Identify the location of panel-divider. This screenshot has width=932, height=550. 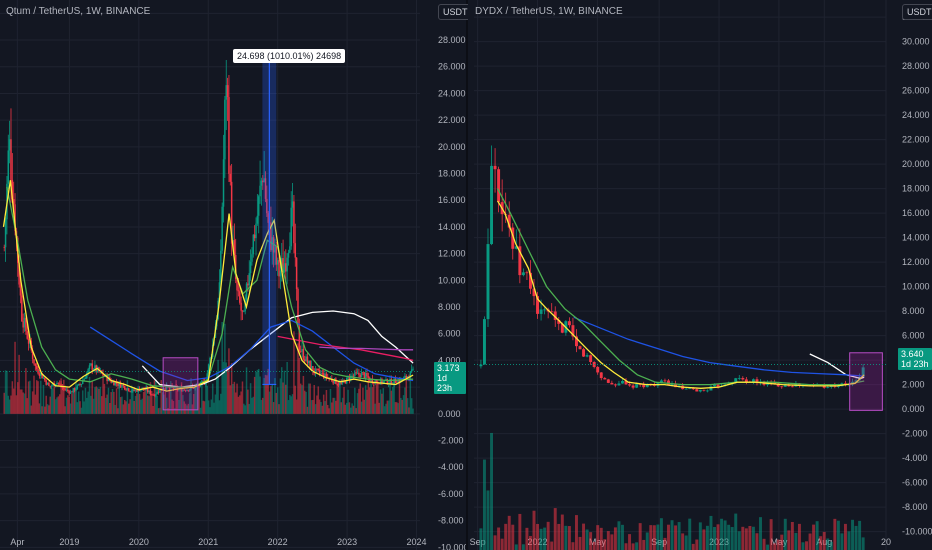
(467, 275).